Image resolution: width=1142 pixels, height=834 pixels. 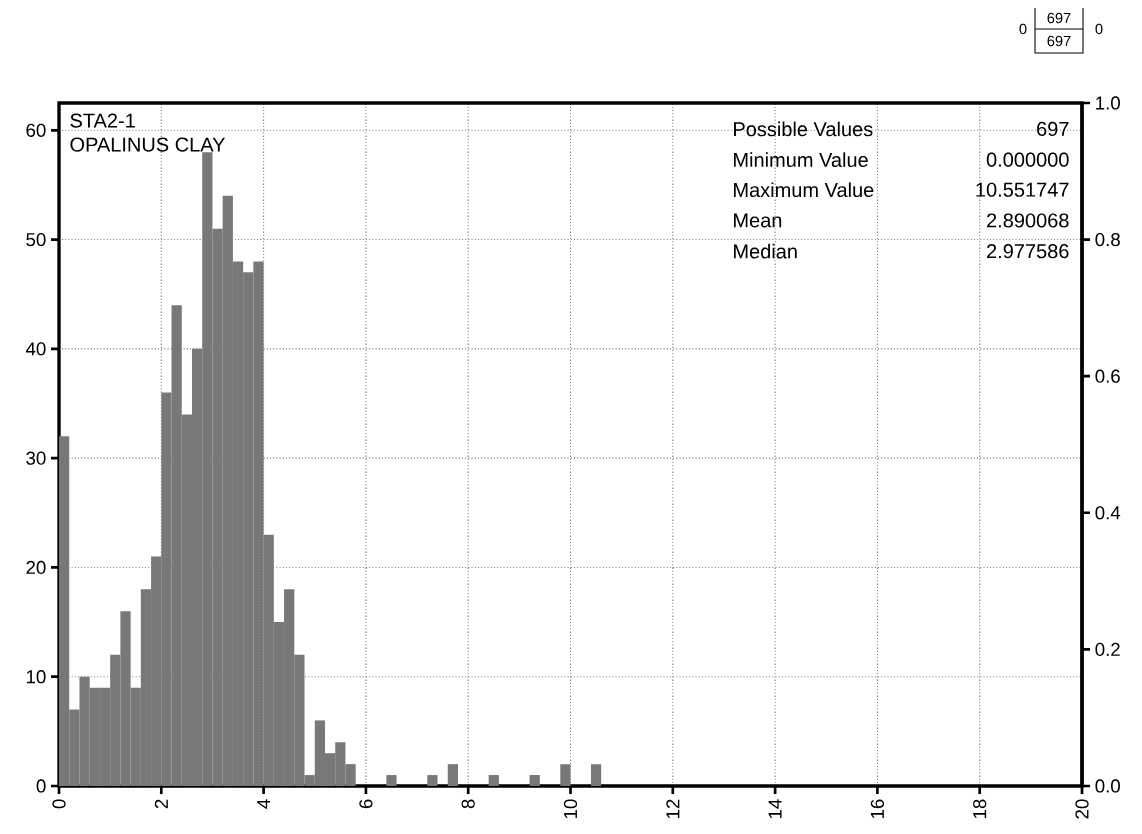 What do you see at coordinates (102, 120) in the screenshot?
I see `annotation: STA2-1` at bounding box center [102, 120].